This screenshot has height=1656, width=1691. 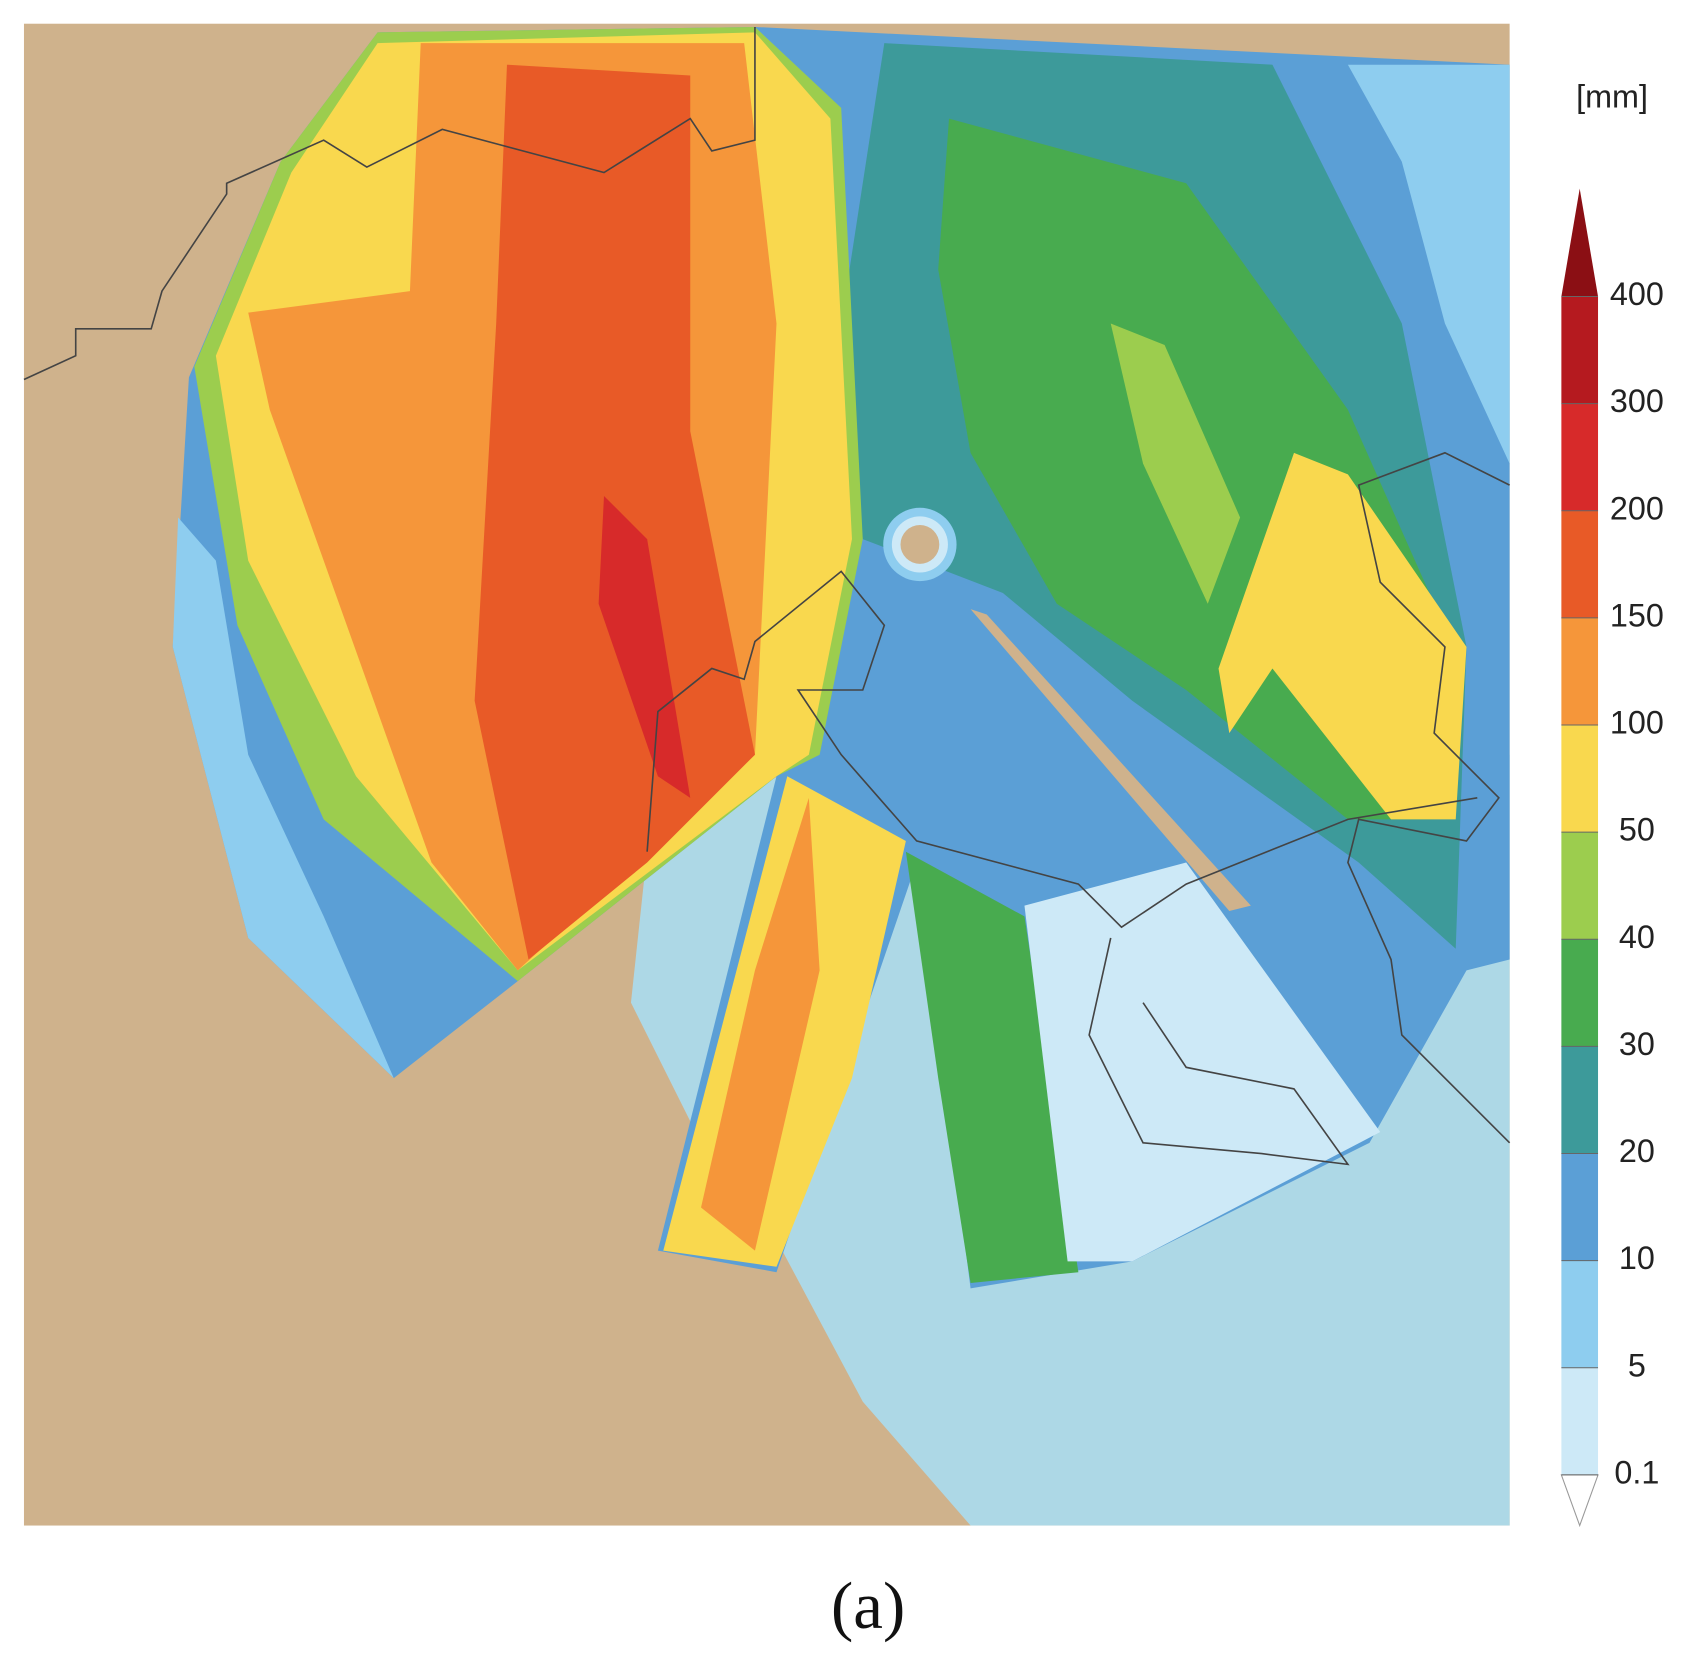 I want to click on colorbar-unit: [mm], so click(x=1612, y=97).